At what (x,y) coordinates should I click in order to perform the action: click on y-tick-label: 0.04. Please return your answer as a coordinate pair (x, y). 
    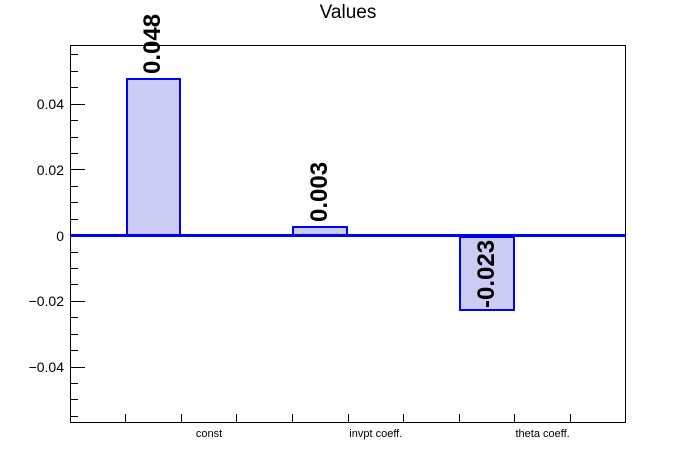
    Looking at the image, I should click on (50, 104).